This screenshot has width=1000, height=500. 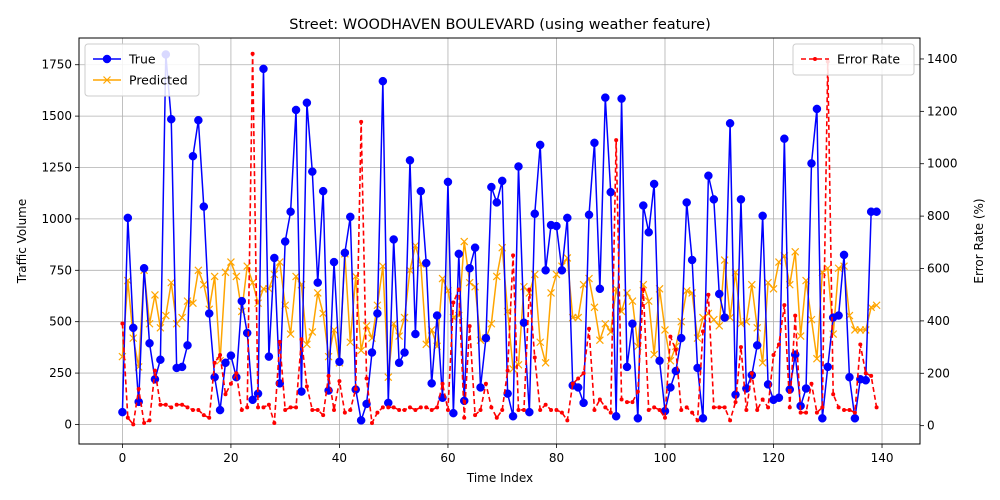 What do you see at coordinates (979, 240) in the screenshot?
I see `y-axis-right-label: Error Rate (%)` at bounding box center [979, 240].